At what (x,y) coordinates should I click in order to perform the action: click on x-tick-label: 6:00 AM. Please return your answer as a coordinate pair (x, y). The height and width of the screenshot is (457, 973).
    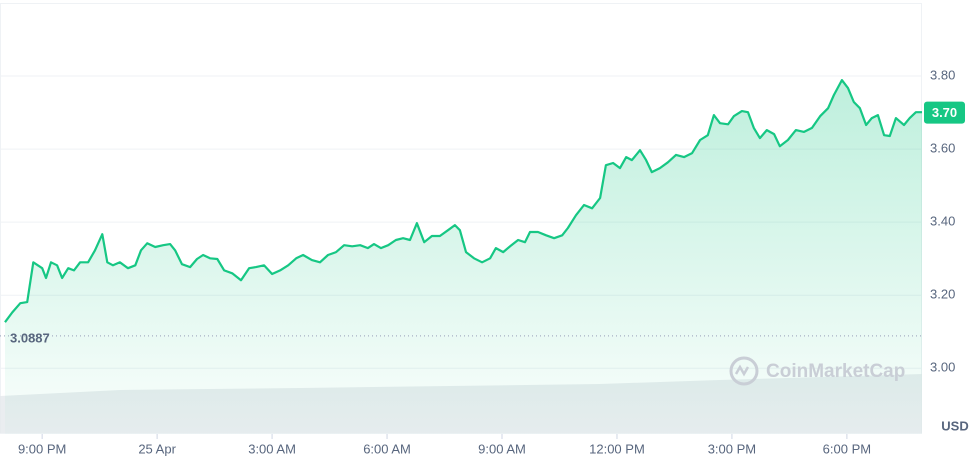
    Looking at the image, I should click on (387, 448).